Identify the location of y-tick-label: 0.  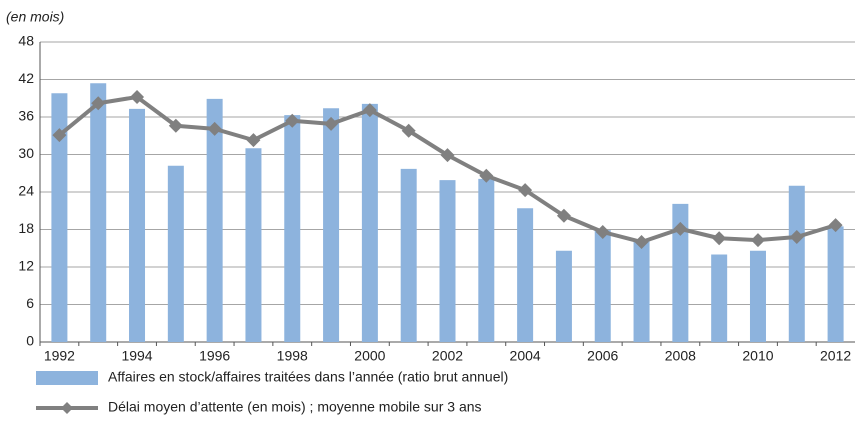
(30, 341).